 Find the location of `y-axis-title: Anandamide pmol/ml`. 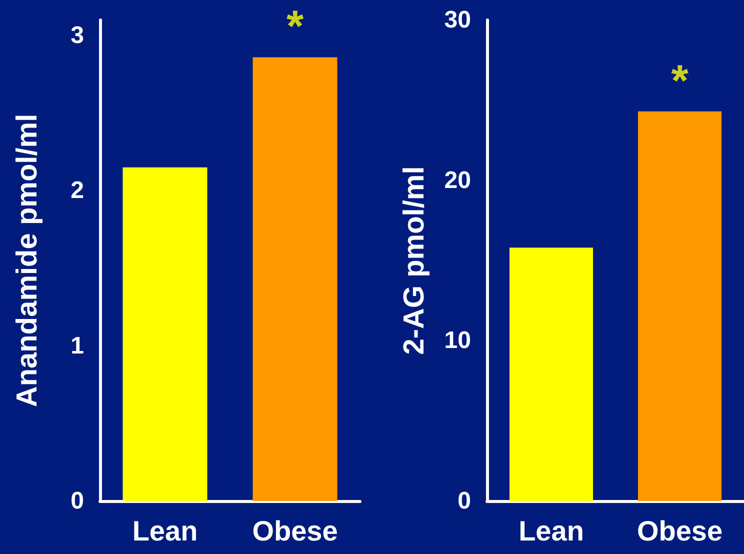

y-axis-title: Anandamide pmol/ml is located at coordinates (28, 261).